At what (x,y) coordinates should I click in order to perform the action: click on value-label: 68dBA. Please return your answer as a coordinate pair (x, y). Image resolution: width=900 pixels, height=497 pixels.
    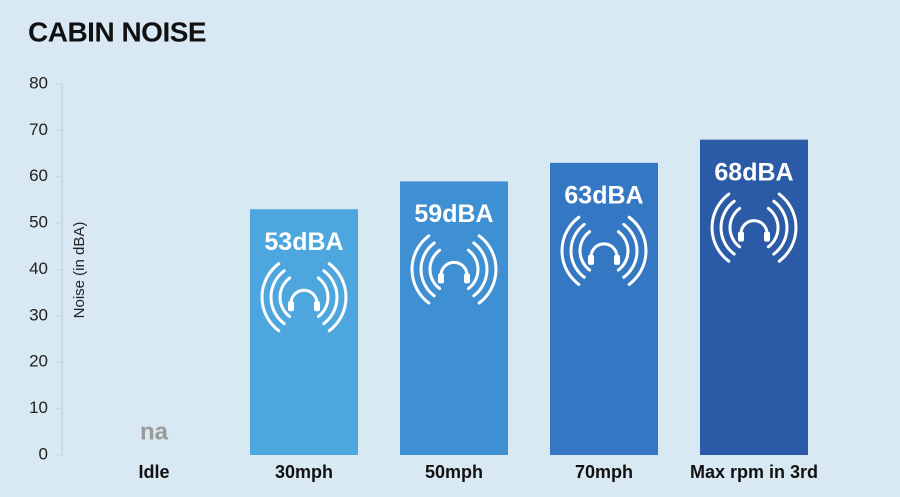
    Looking at the image, I should click on (753, 172).